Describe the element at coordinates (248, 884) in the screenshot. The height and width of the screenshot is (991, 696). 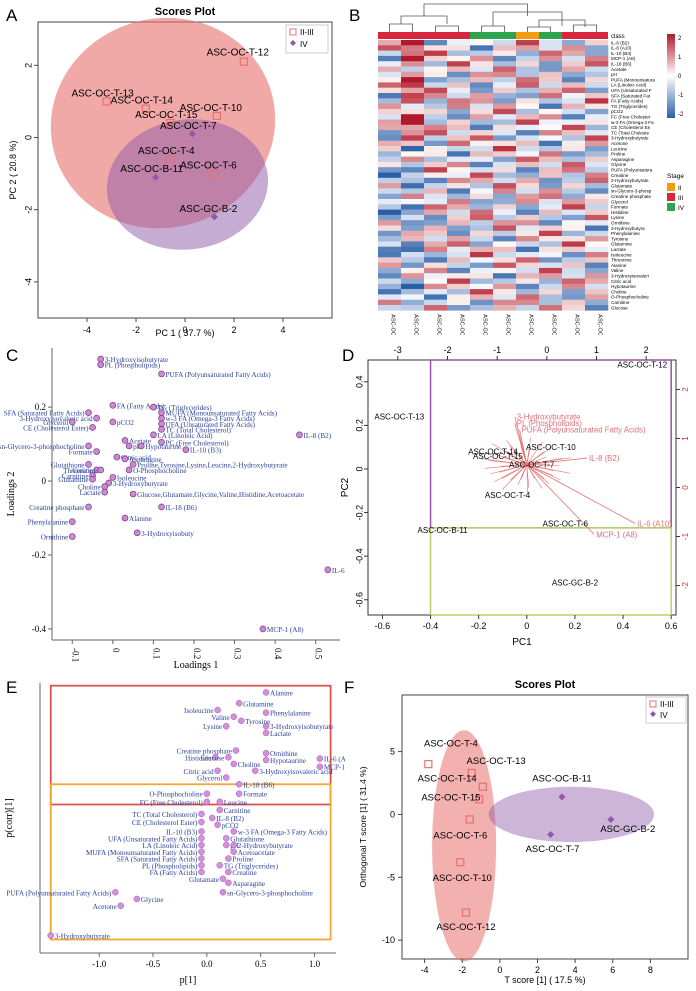
I see `s-plot-label: Asparagine` at that location.